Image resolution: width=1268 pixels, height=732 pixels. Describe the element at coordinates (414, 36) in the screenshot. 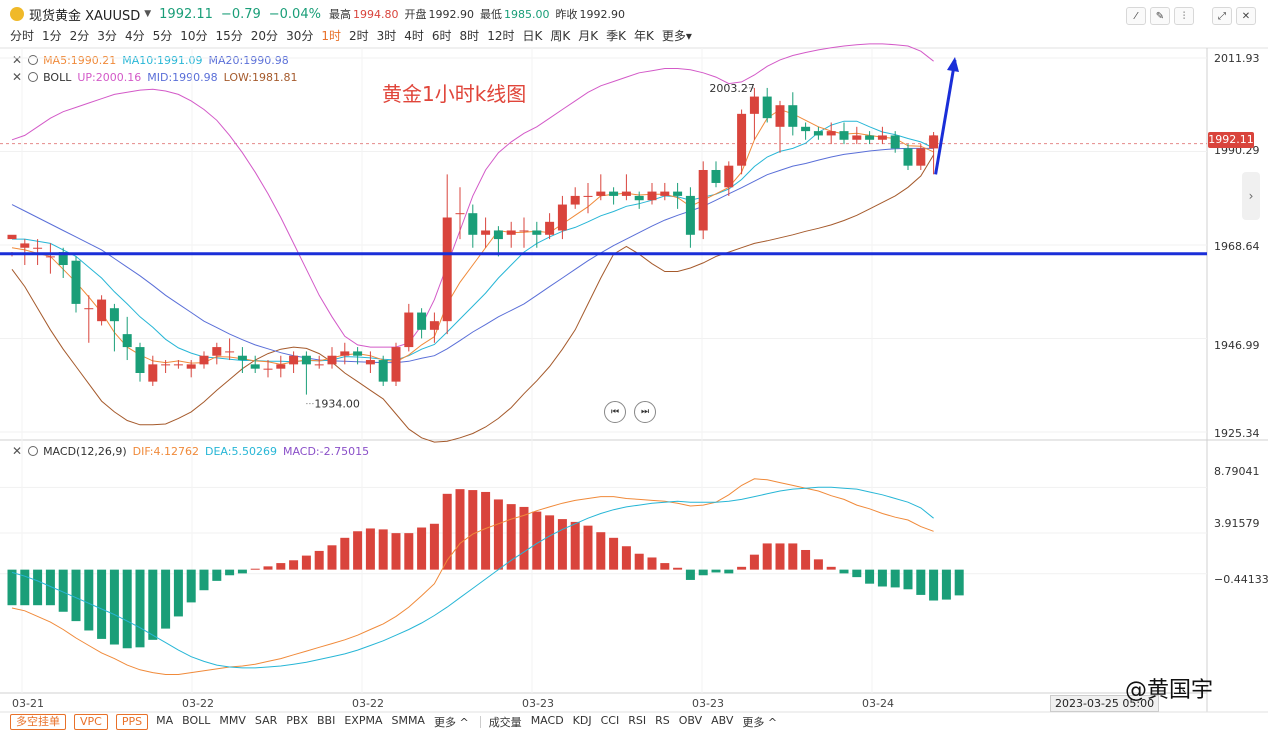

I see `period-13: 4时` at that location.